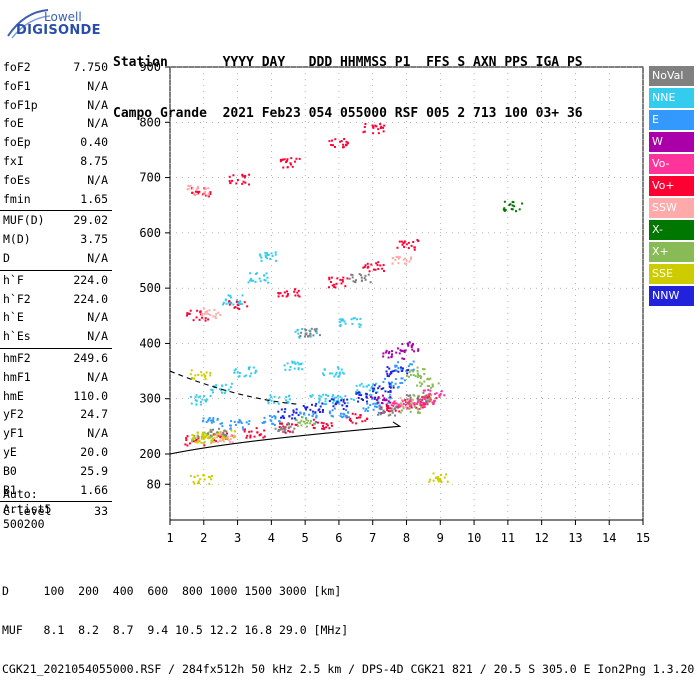  Describe the element at coordinates (10, 470) in the screenshot. I see `param-label: B0` at that location.